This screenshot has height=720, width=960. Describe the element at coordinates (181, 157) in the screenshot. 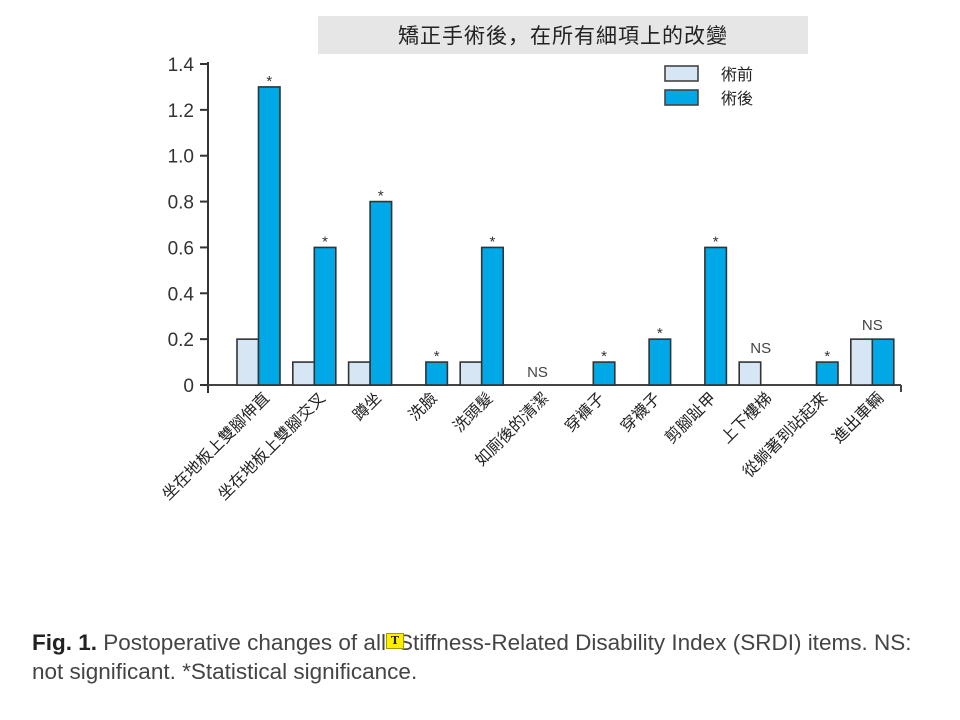

I see `y-tick-label: 1.0` at that location.